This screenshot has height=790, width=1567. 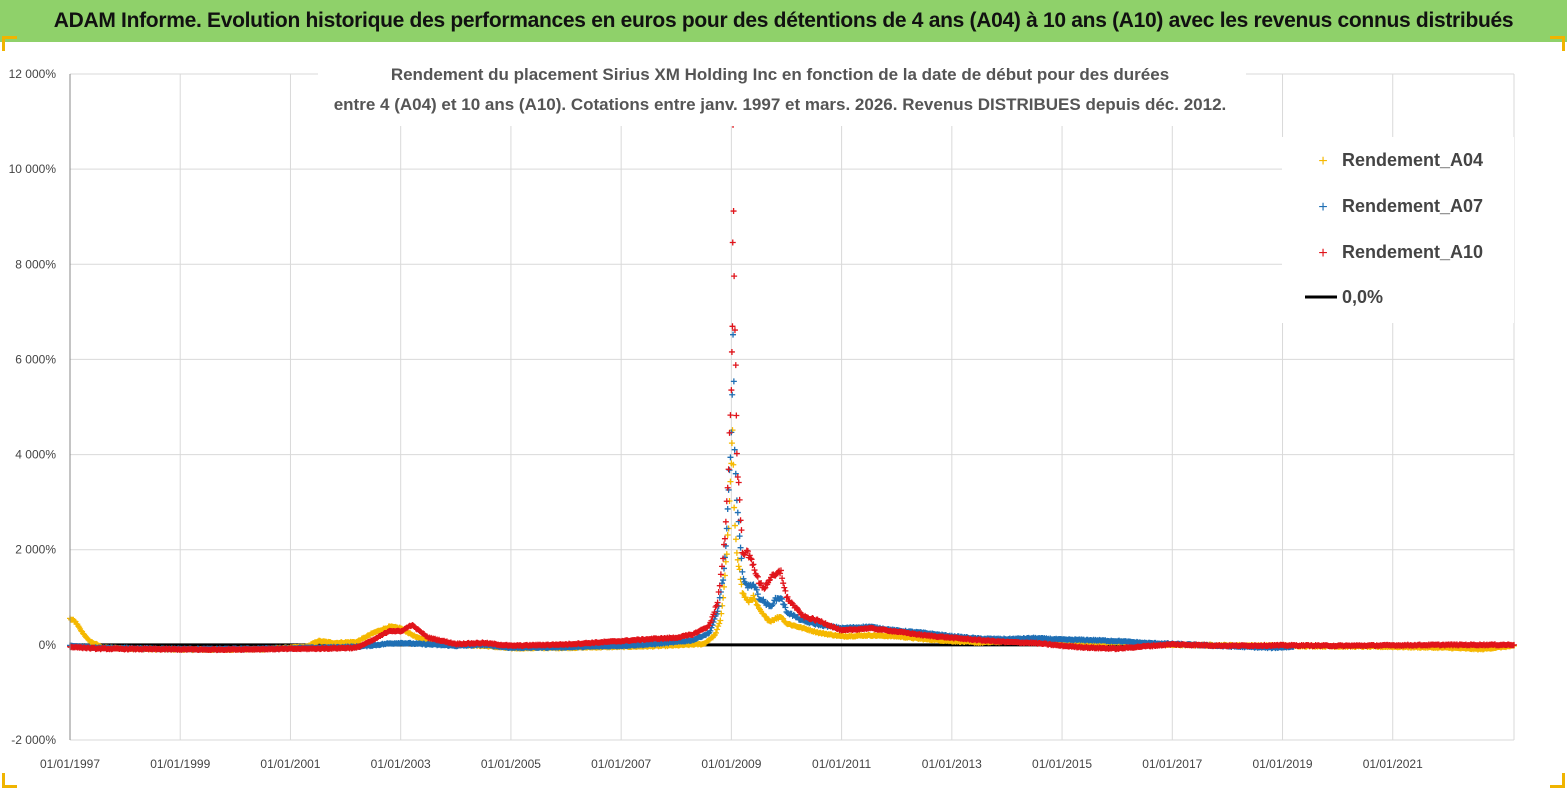 What do you see at coordinates (35, 455) in the screenshot?
I see `y-tick-label: 4 000%` at bounding box center [35, 455].